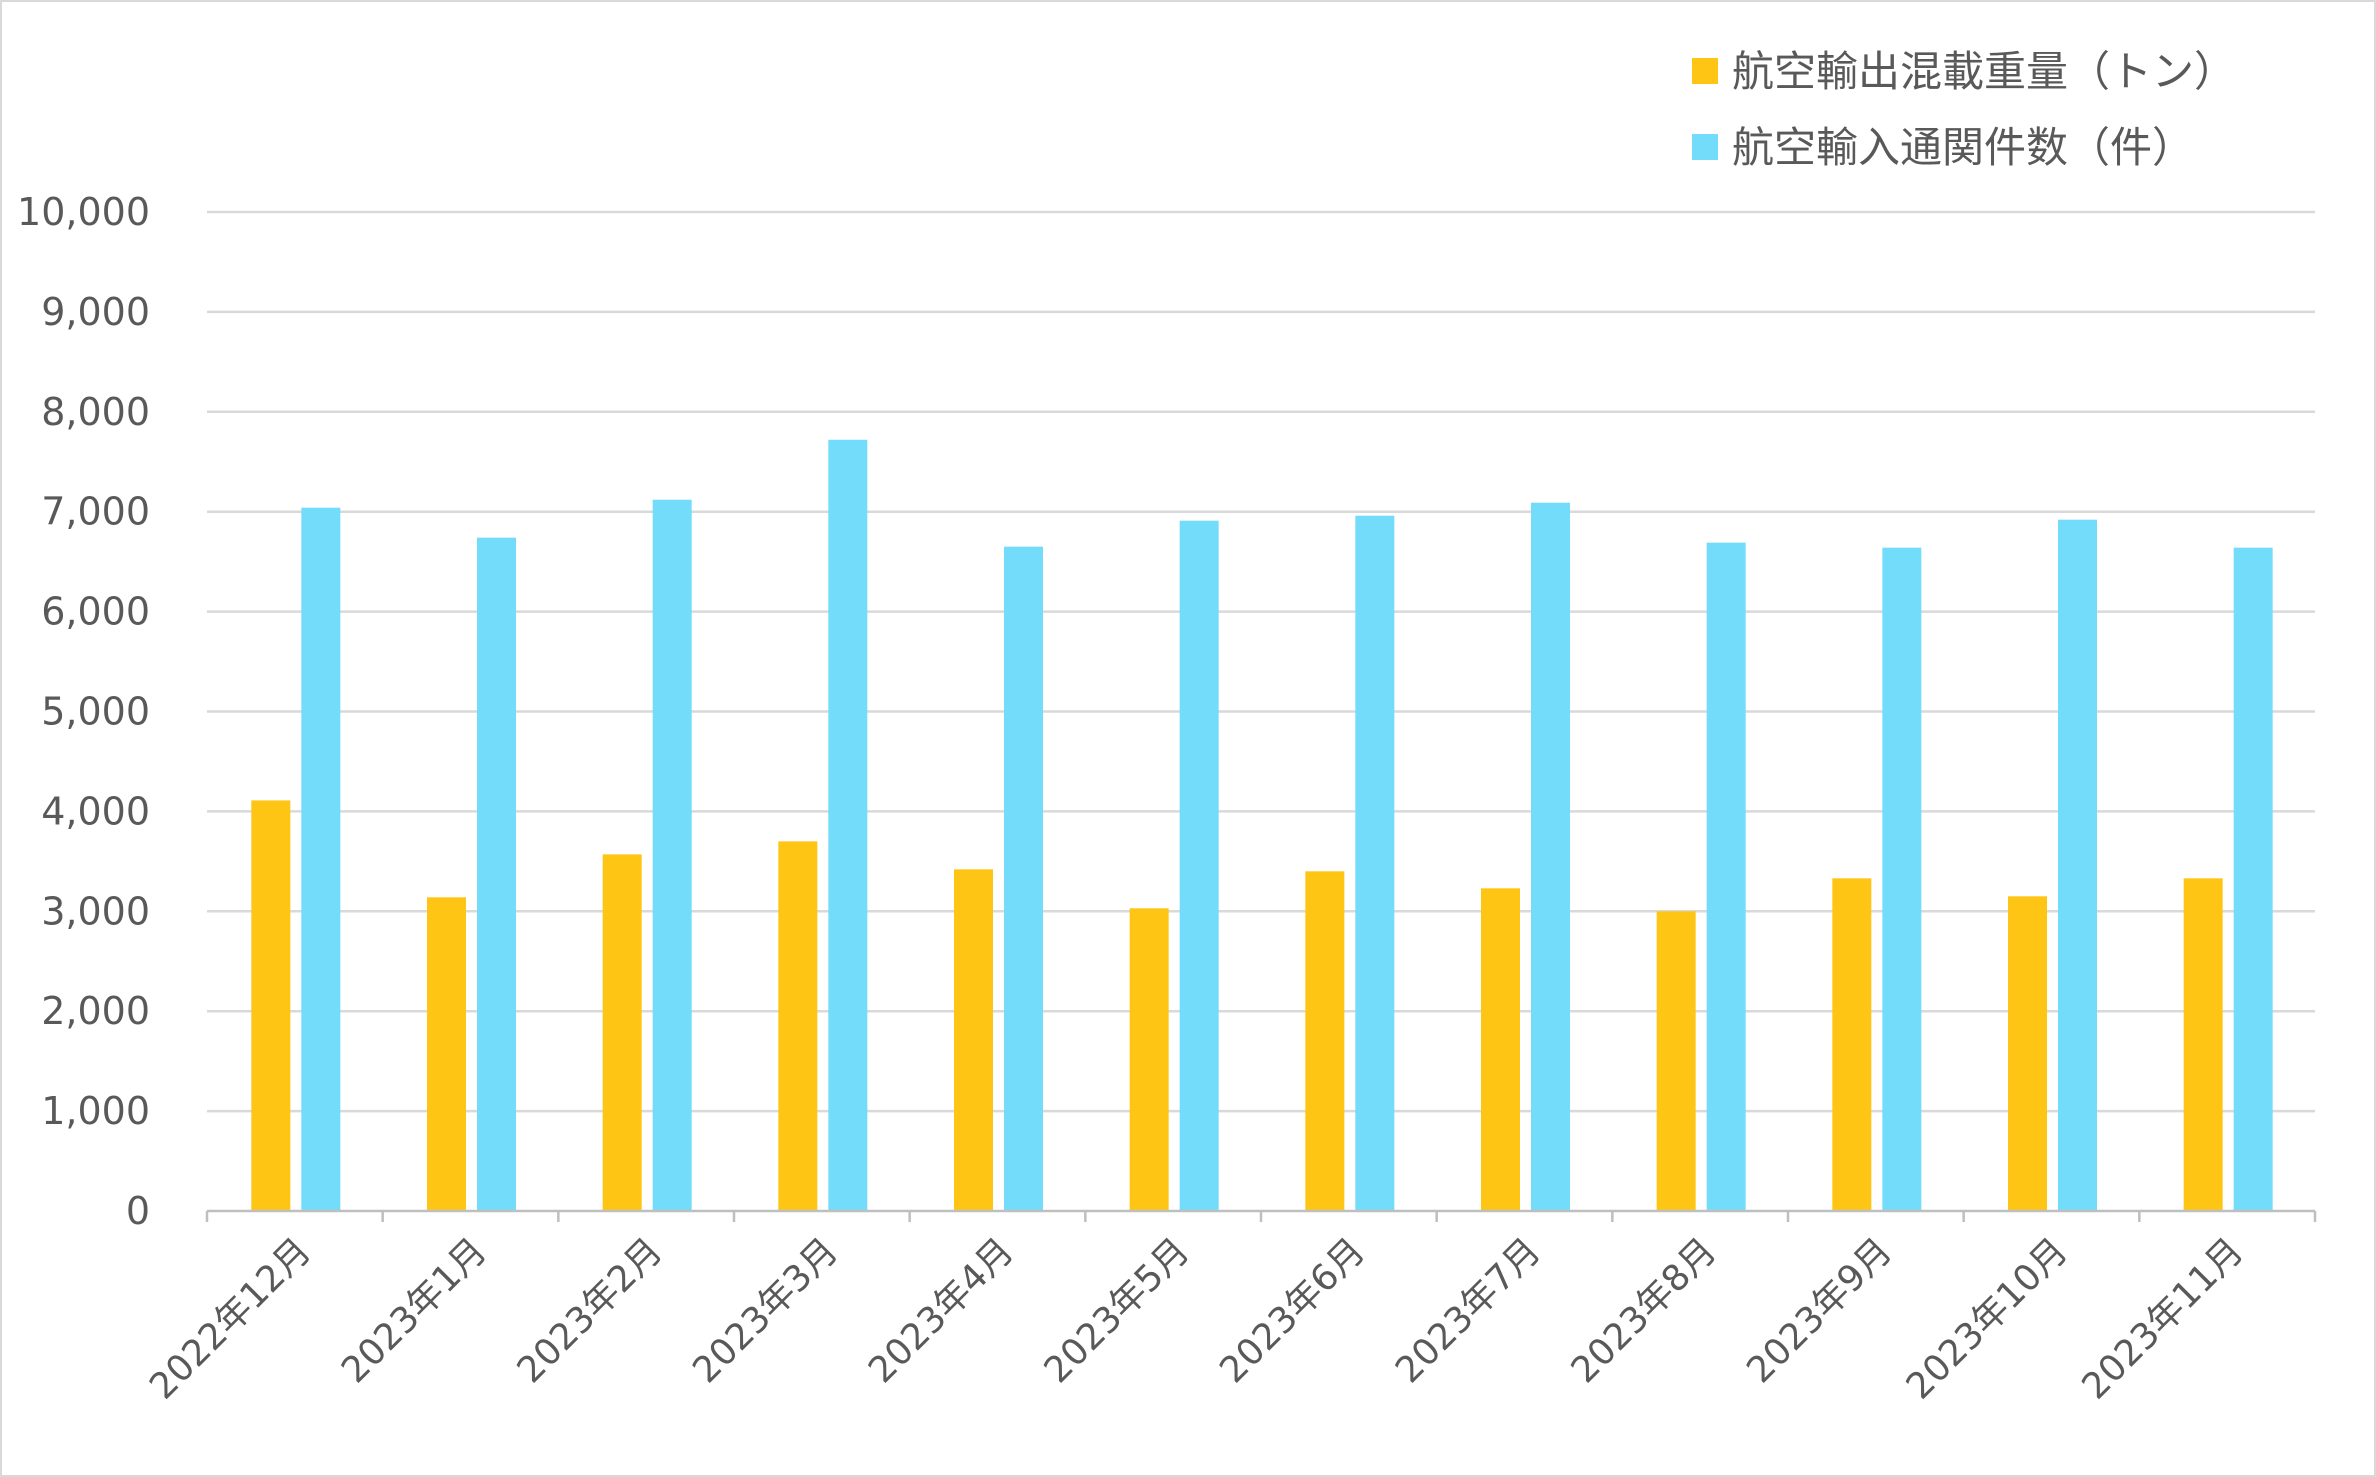 This screenshot has height=1477, width=2376. Describe the element at coordinates (95, 412) in the screenshot. I see `y-tick-label: 8,000` at that location.